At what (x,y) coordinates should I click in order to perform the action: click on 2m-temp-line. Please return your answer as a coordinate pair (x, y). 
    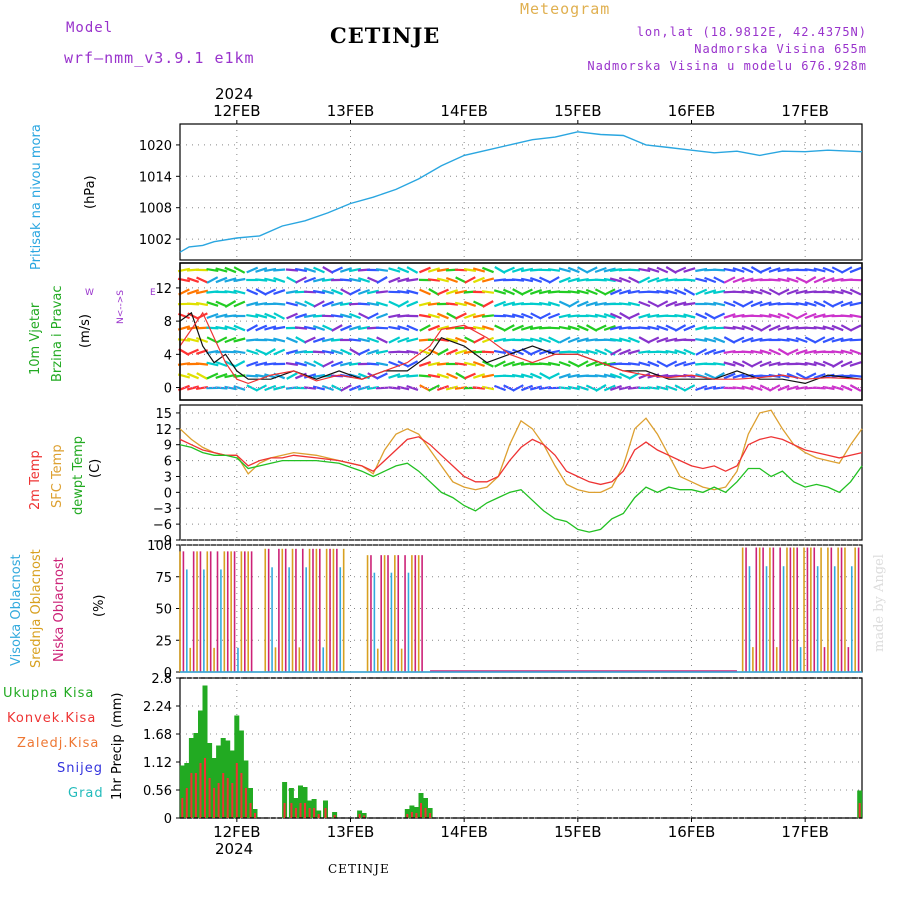
    Looking at the image, I should click on (521, 461).